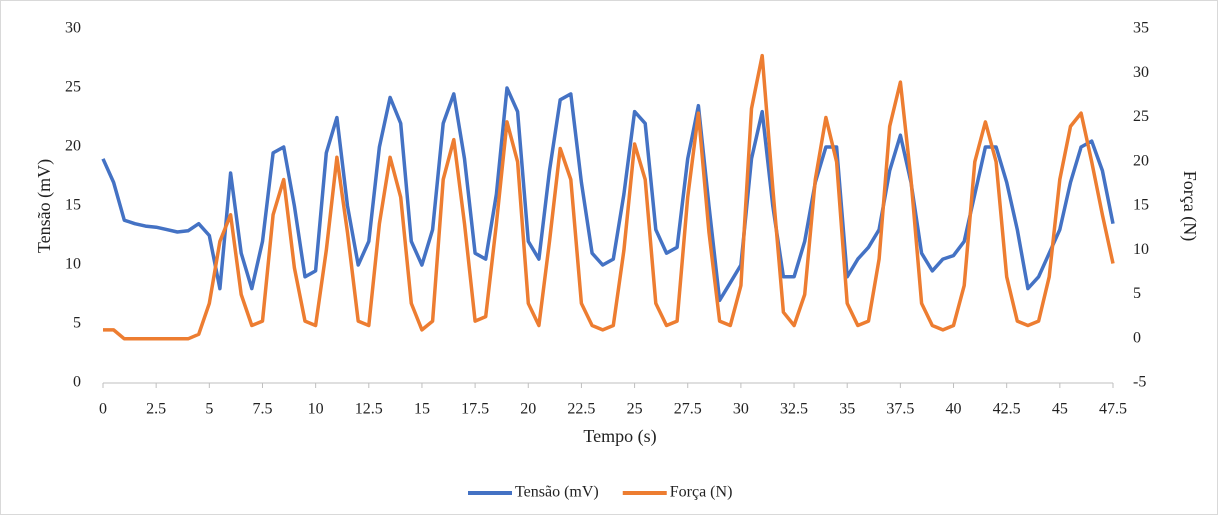 The width and height of the screenshot is (1218, 515). Describe the element at coordinates (1141, 72) in the screenshot. I see `y2-tick-label: 30` at that location.